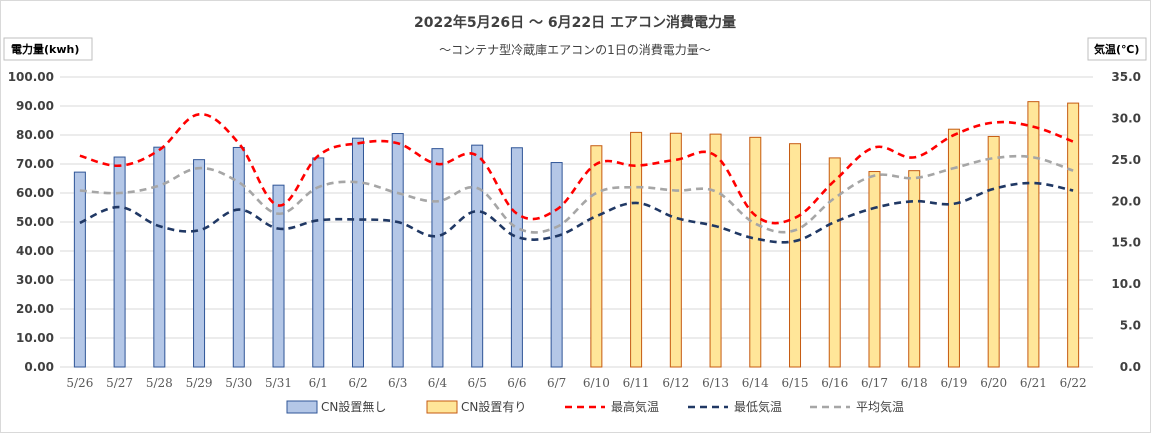  What do you see at coordinates (1126, 118) in the screenshot?
I see `right-tick-label: 30.0` at bounding box center [1126, 118].